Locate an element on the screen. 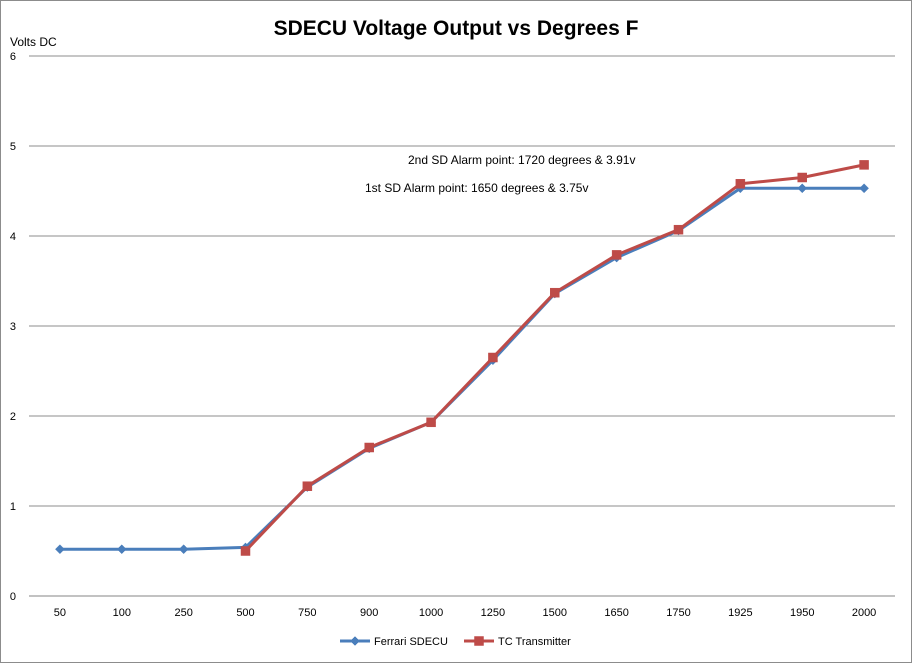  y-tick-labels: 0 1 2 3 4 5 6 is located at coordinates (13, 327).